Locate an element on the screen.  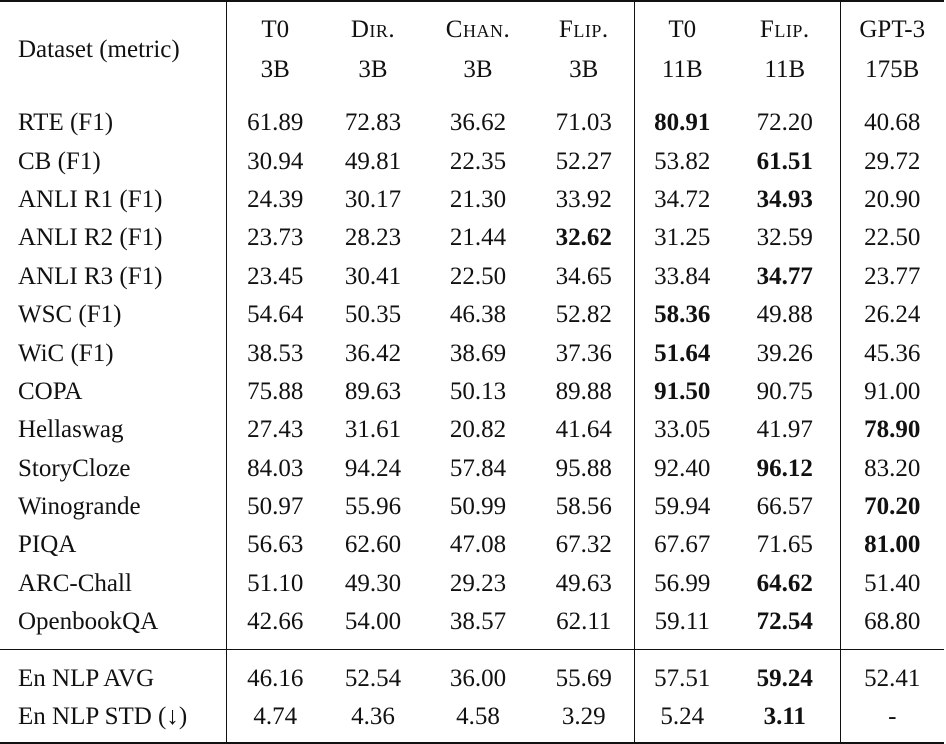
score-cell: 4.36 is located at coordinates (373, 721).